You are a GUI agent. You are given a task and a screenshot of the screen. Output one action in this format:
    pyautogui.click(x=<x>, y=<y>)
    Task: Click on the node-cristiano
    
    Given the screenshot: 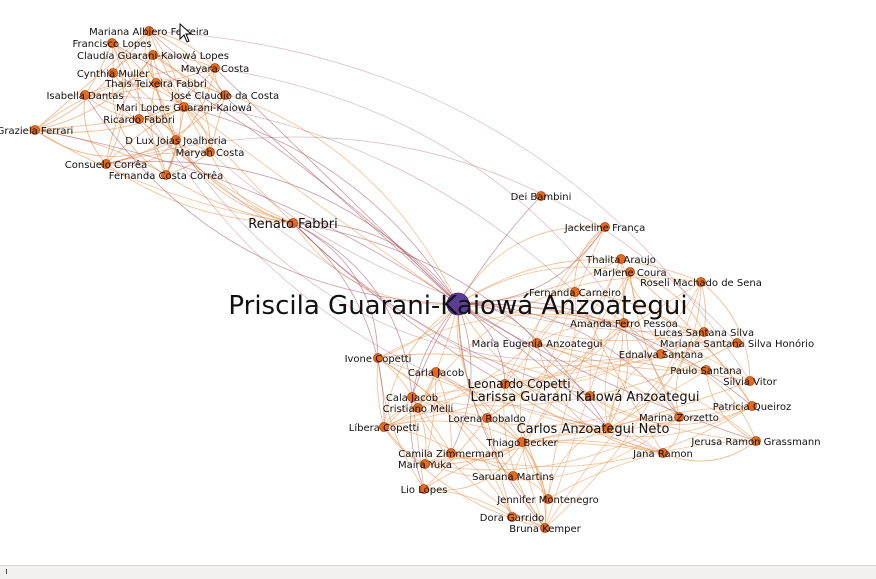 What is the action you would take?
    pyautogui.click(x=418, y=408)
    